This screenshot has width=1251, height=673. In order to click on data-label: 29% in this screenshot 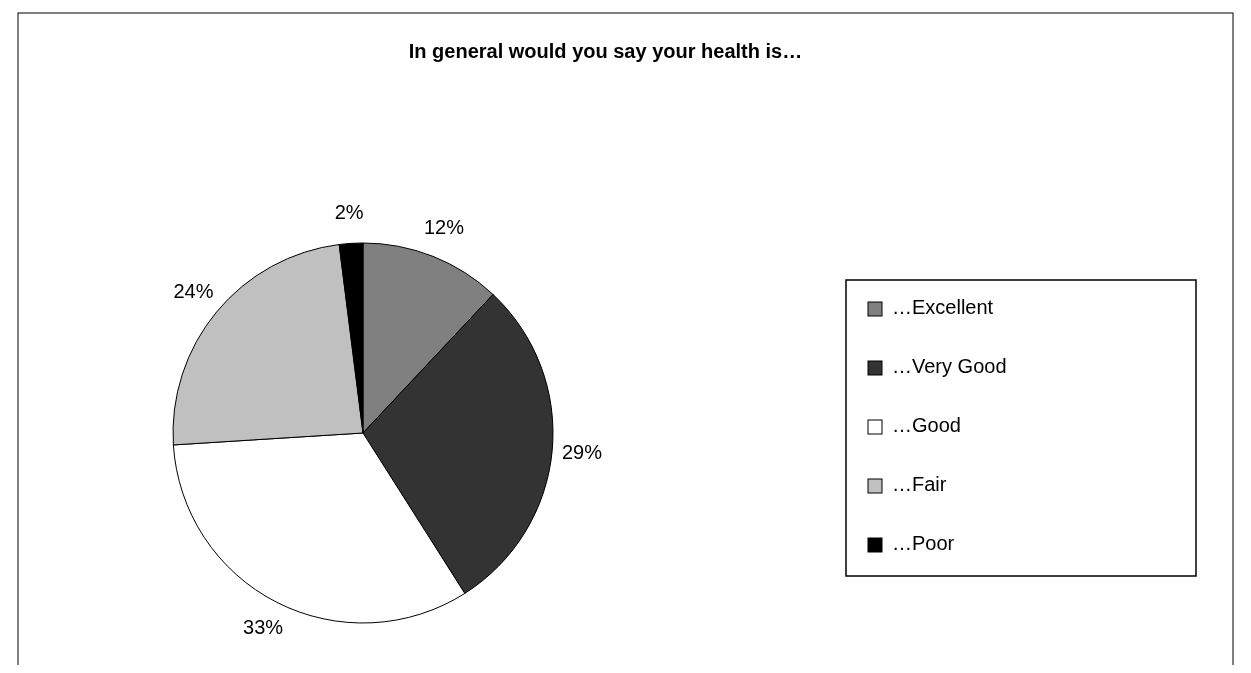, I will do `click(582, 451)`.